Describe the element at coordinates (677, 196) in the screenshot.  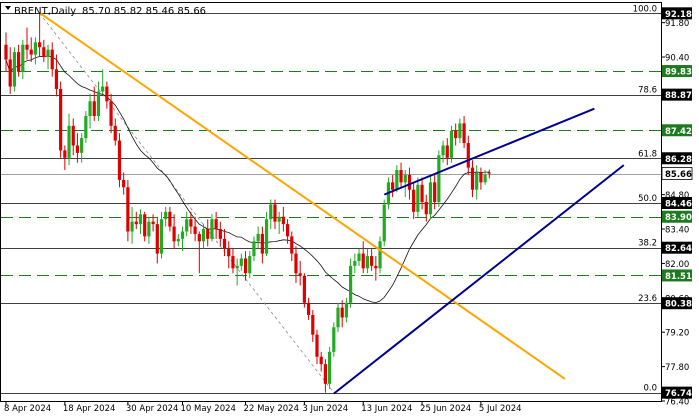
I see `price-tick-label: 84.80` at that location.